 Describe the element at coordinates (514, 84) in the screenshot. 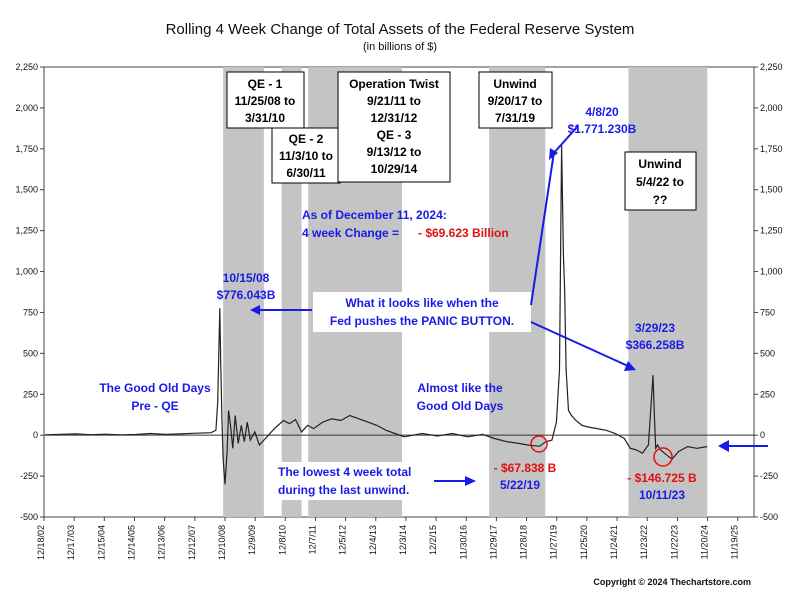

I see `unwind1-line1: Unwind` at that location.